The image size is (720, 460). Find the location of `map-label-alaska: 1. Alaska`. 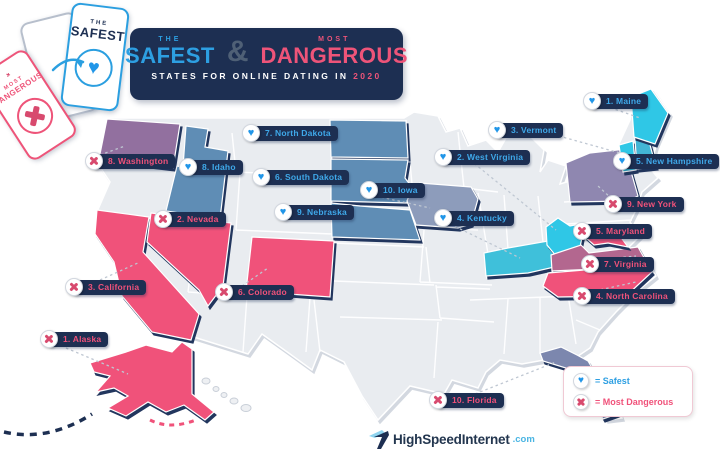

map-label-alaska: 1. Alaska is located at coordinates (74, 339).